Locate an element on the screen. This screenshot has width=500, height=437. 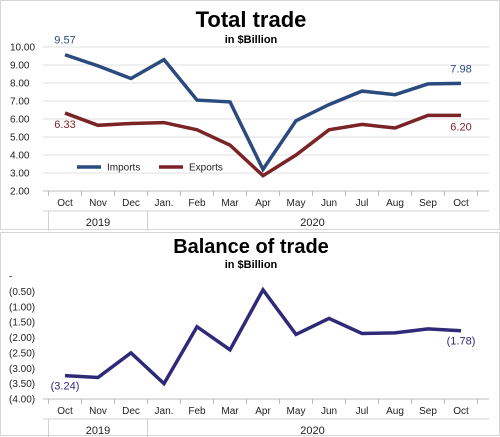
y-tick-label: 10.00 is located at coordinates (22, 48).